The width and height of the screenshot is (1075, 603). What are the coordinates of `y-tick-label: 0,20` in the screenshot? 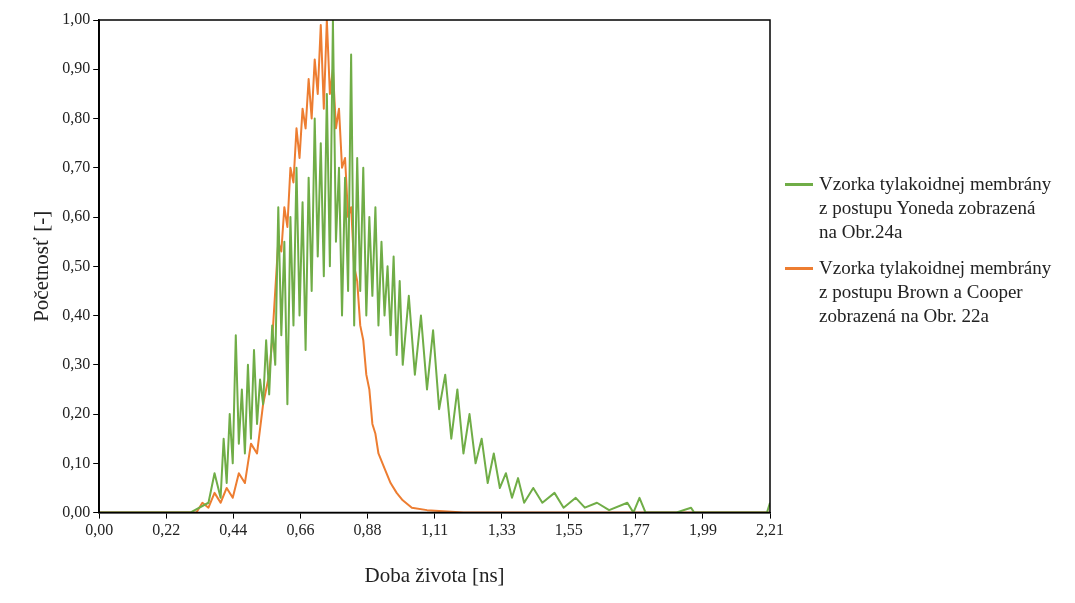 It's located at (76, 413).